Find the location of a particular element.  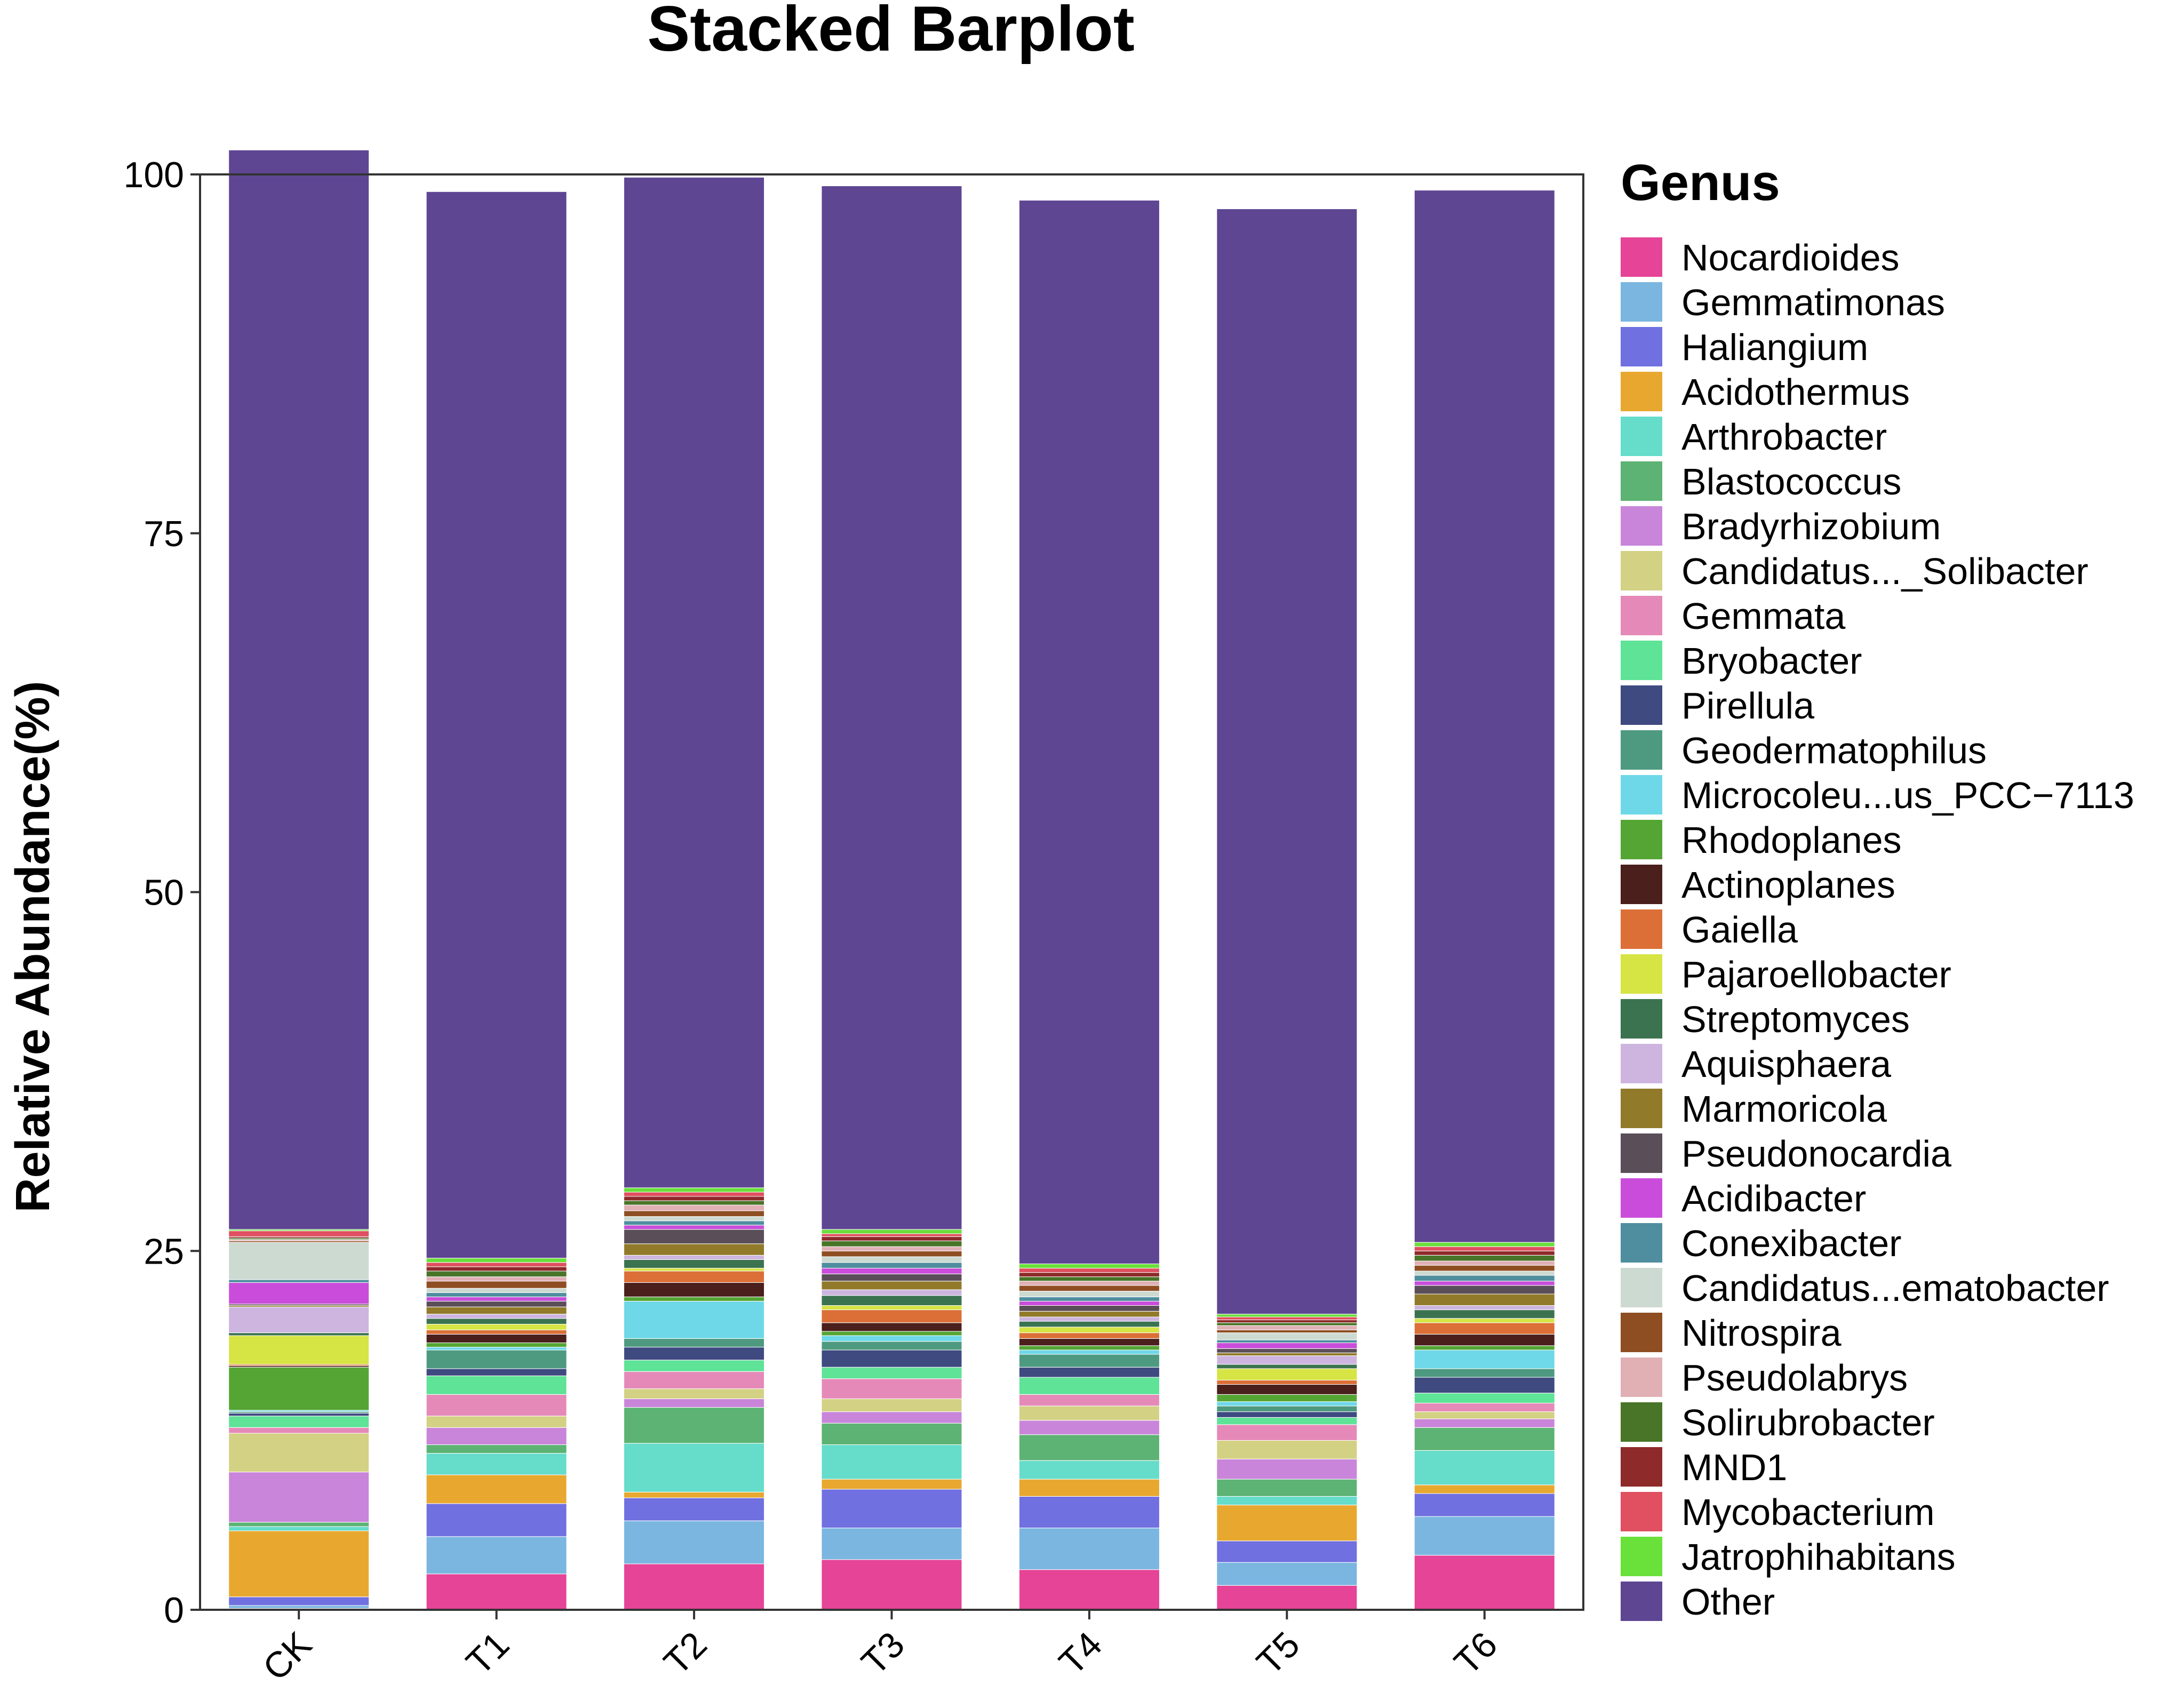

y-tick-label: 50 is located at coordinates (164, 893).